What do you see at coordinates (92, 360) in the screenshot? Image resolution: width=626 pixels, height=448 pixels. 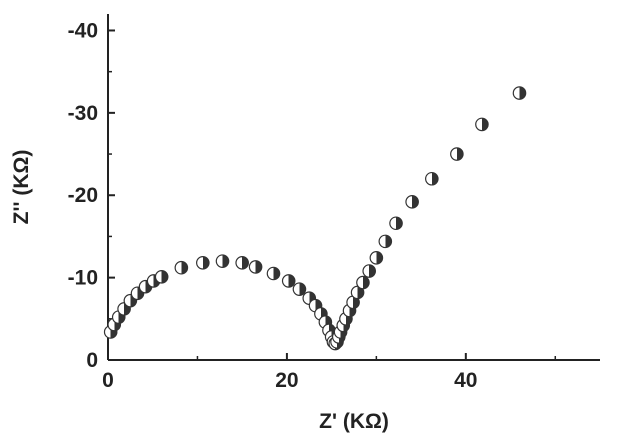 I see `y-tick-label: 0` at bounding box center [92, 360].